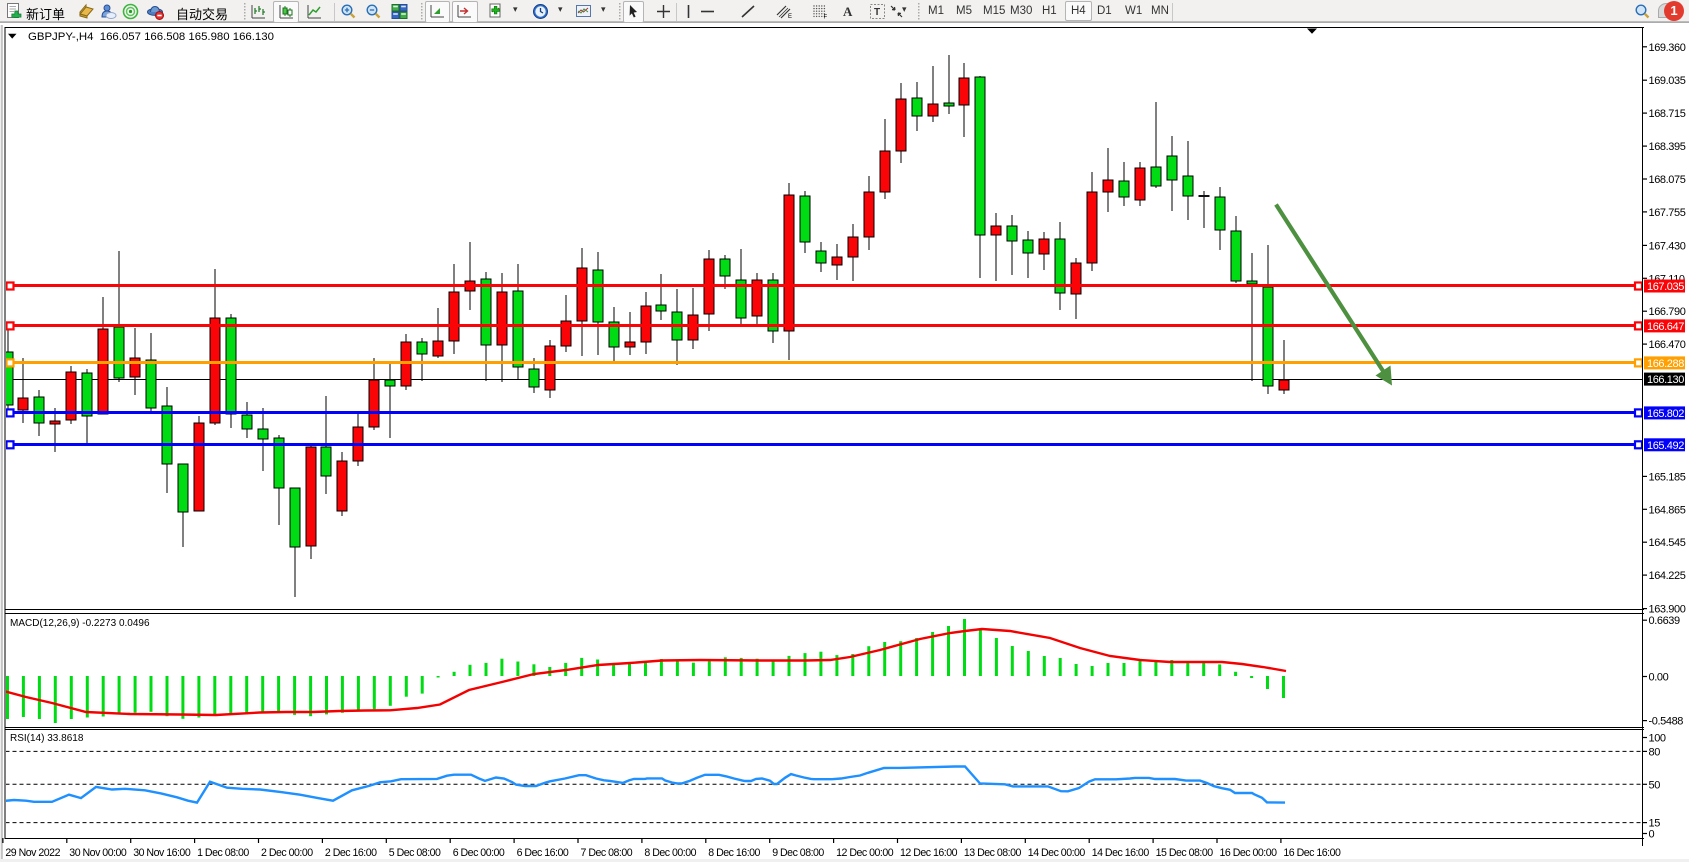 The height and width of the screenshot is (867, 1689). I want to click on svg-text: 2 Dec 16:00, so click(351, 853).